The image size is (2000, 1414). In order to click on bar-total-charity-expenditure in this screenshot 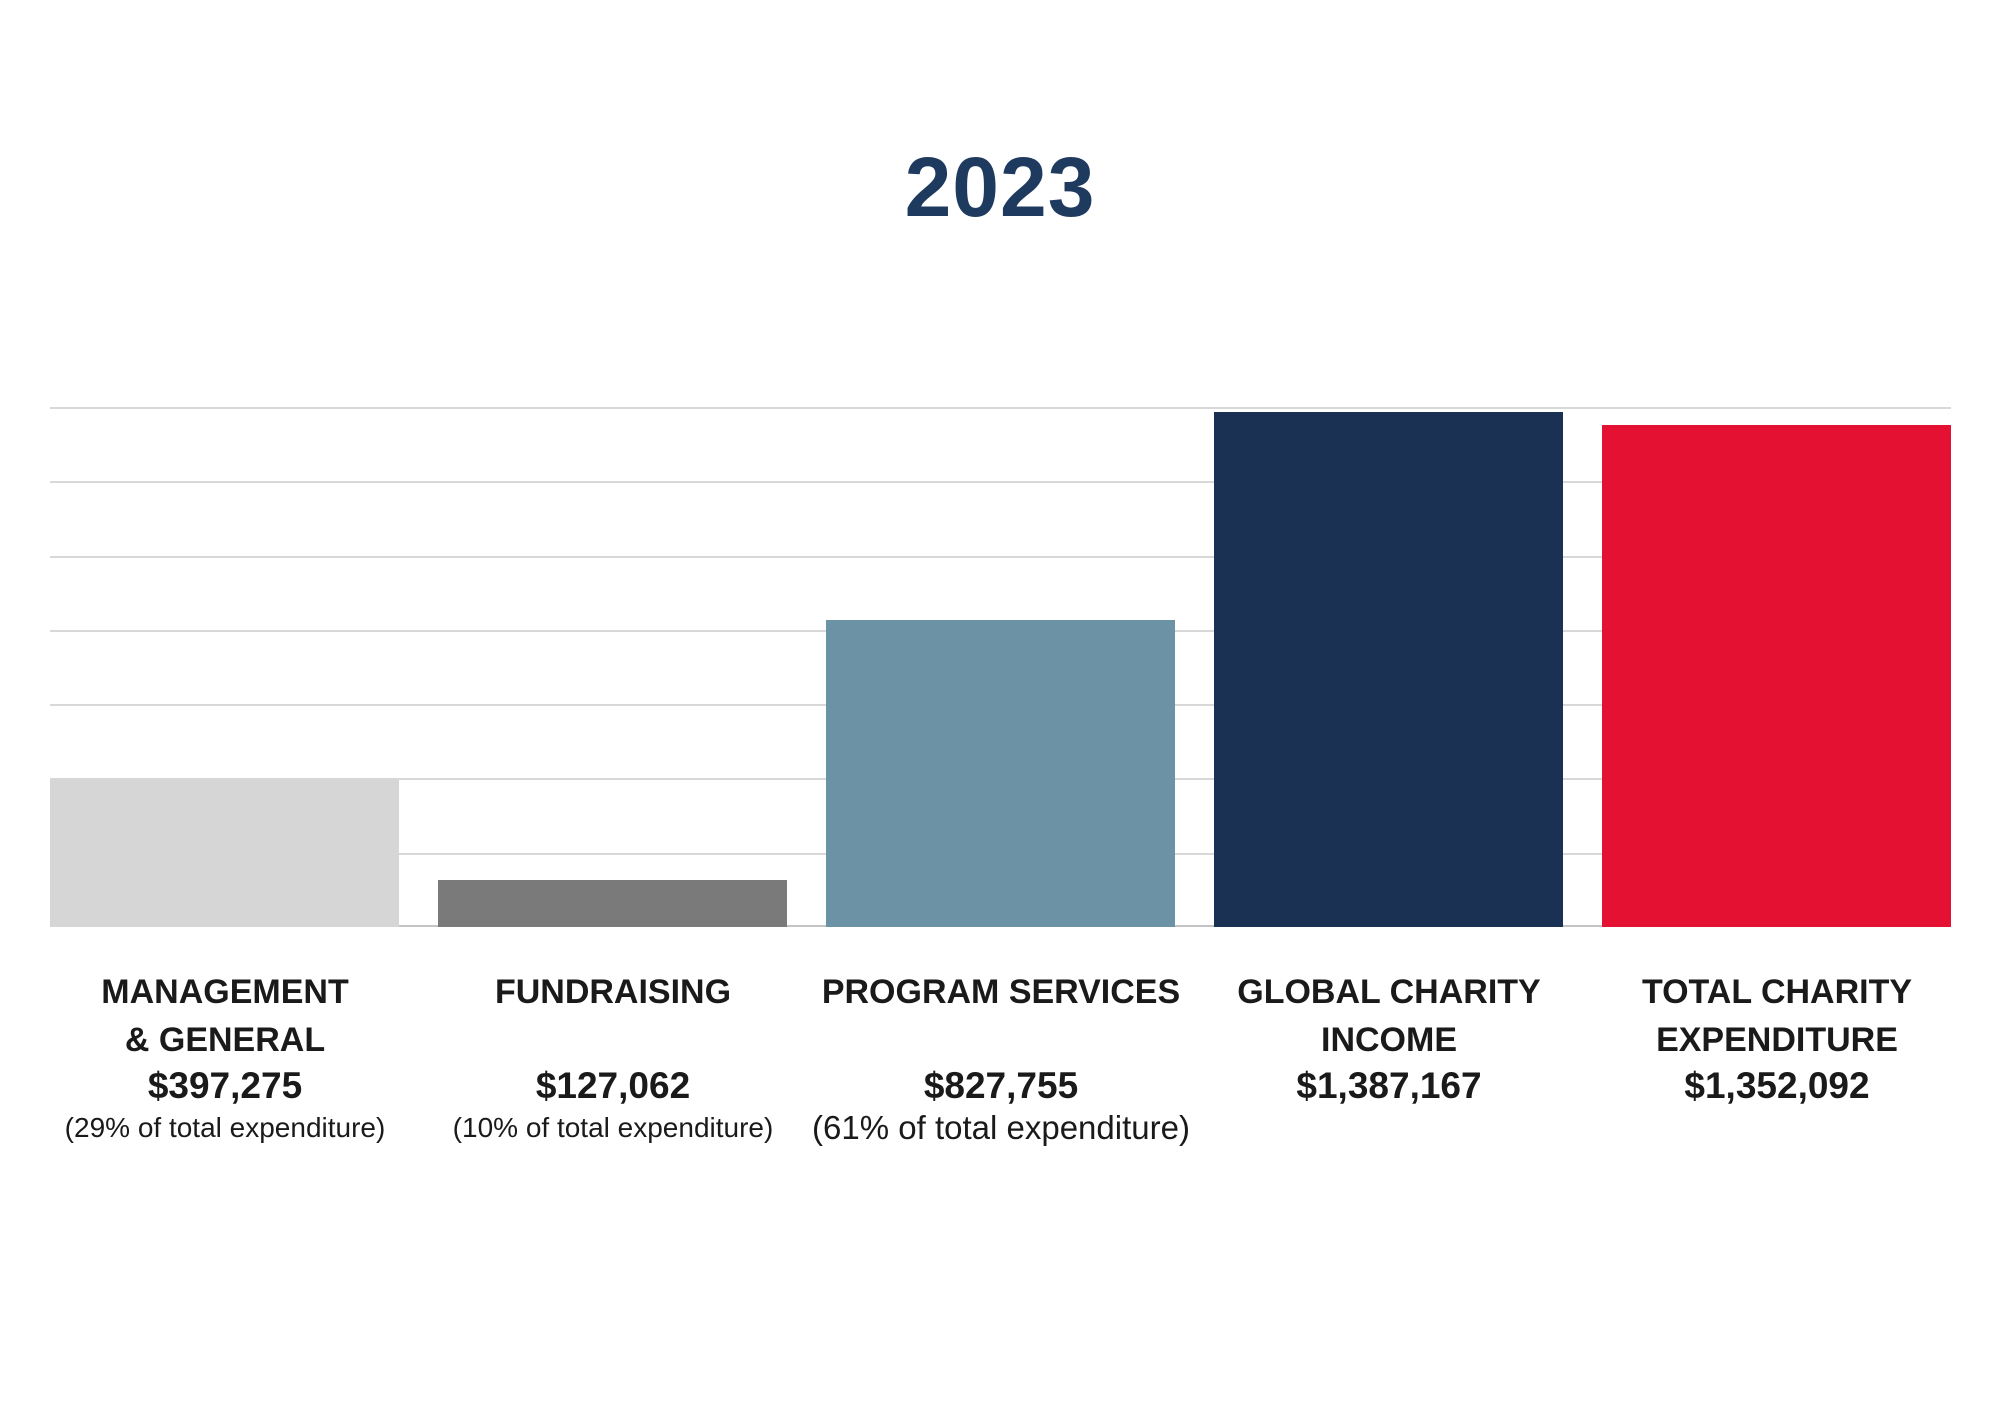, I will do `click(1776, 676)`.